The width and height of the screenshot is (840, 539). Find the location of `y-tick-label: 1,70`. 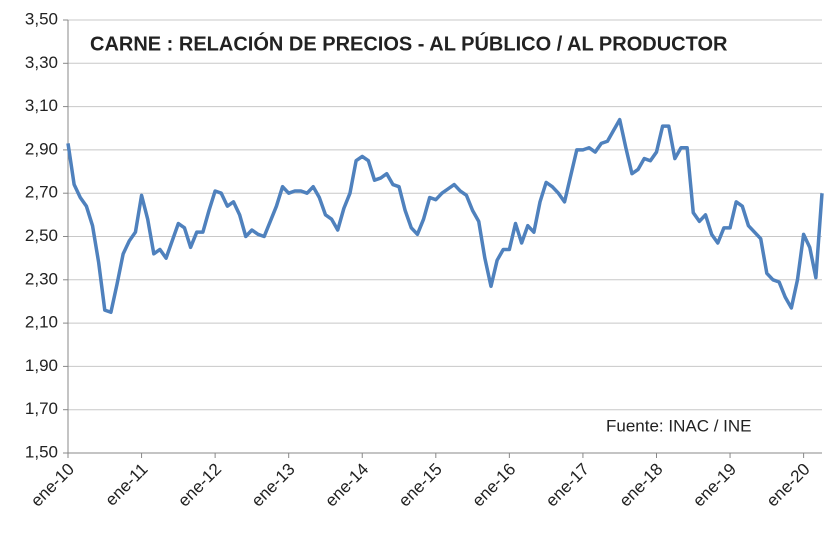

y-tick-label: 1,70 is located at coordinates (41, 408).